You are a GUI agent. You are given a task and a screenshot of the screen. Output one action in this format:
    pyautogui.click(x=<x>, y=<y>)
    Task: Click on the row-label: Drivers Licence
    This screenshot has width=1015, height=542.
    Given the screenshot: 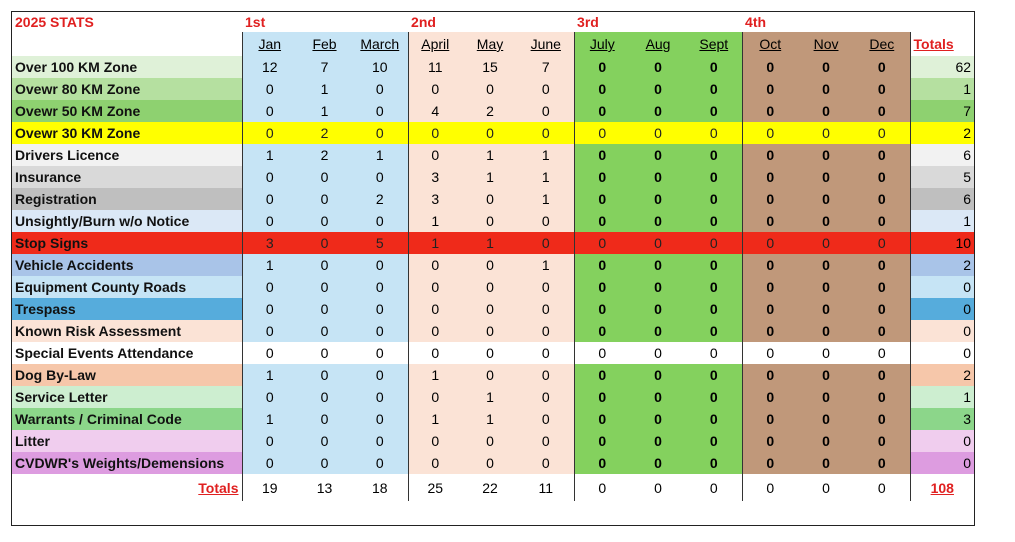 What is the action you would take?
    pyautogui.click(x=127, y=155)
    